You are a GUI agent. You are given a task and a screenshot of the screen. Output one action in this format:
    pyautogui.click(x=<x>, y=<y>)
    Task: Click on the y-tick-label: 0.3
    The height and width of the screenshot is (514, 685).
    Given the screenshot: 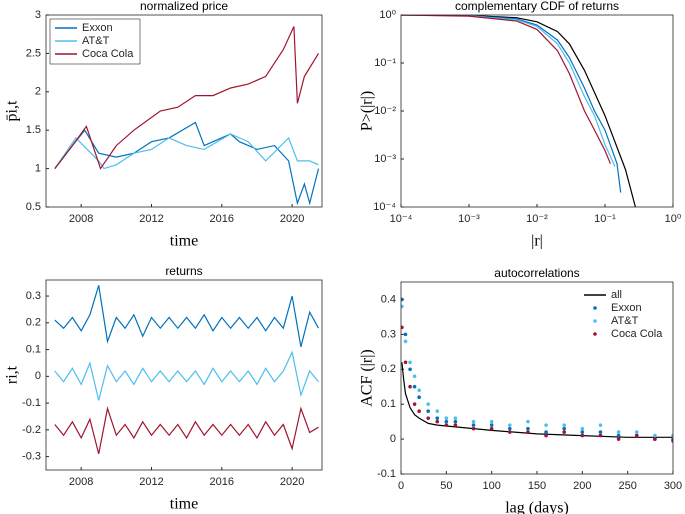 What is the action you would take?
    pyautogui.click(x=33, y=296)
    